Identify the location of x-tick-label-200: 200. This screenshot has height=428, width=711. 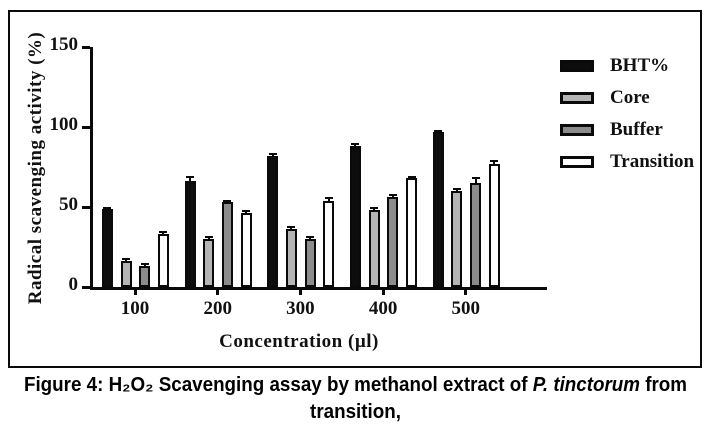
(217, 308).